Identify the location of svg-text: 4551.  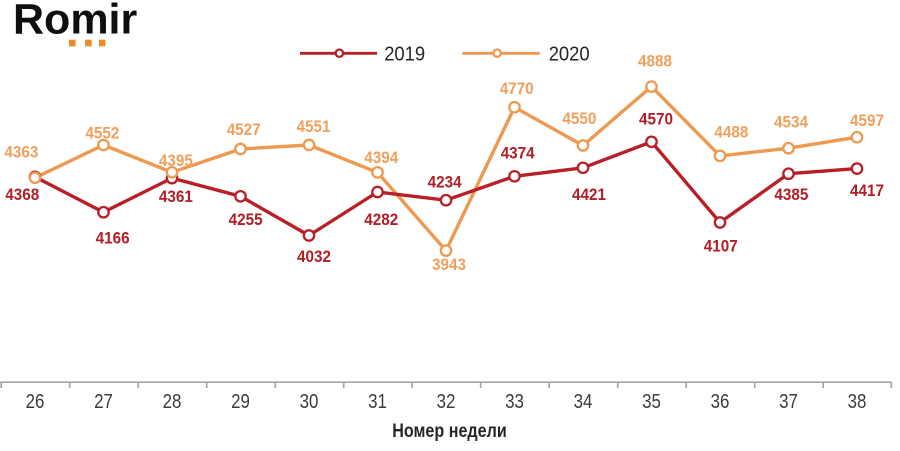
(314, 127).